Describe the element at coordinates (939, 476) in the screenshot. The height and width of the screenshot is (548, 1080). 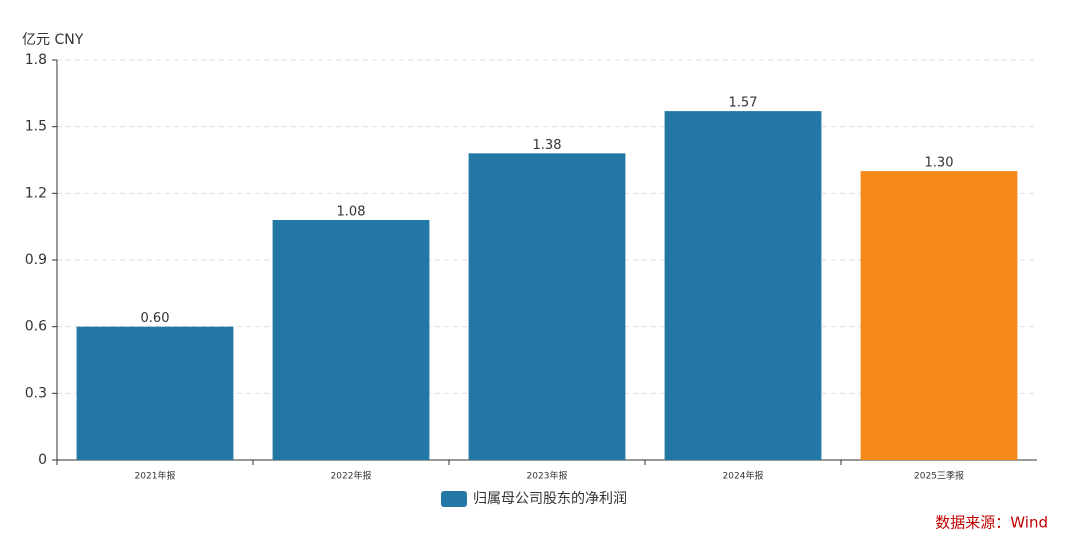
I see `x-tick-label: 2025三季报` at that location.